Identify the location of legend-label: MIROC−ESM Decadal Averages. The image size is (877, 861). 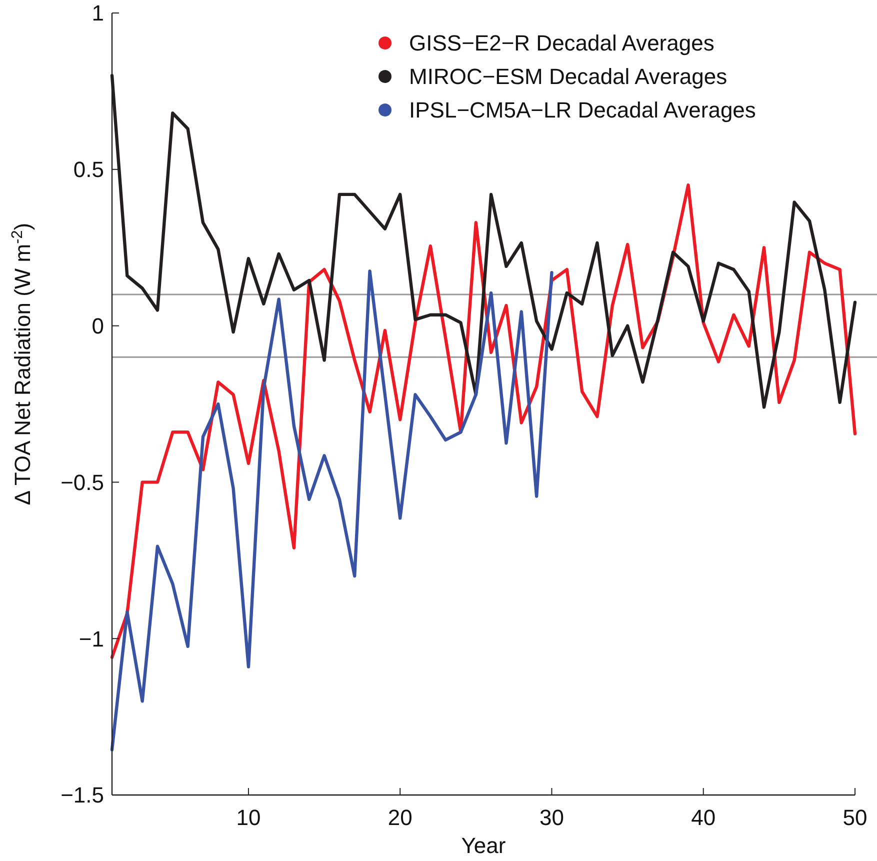
(568, 77).